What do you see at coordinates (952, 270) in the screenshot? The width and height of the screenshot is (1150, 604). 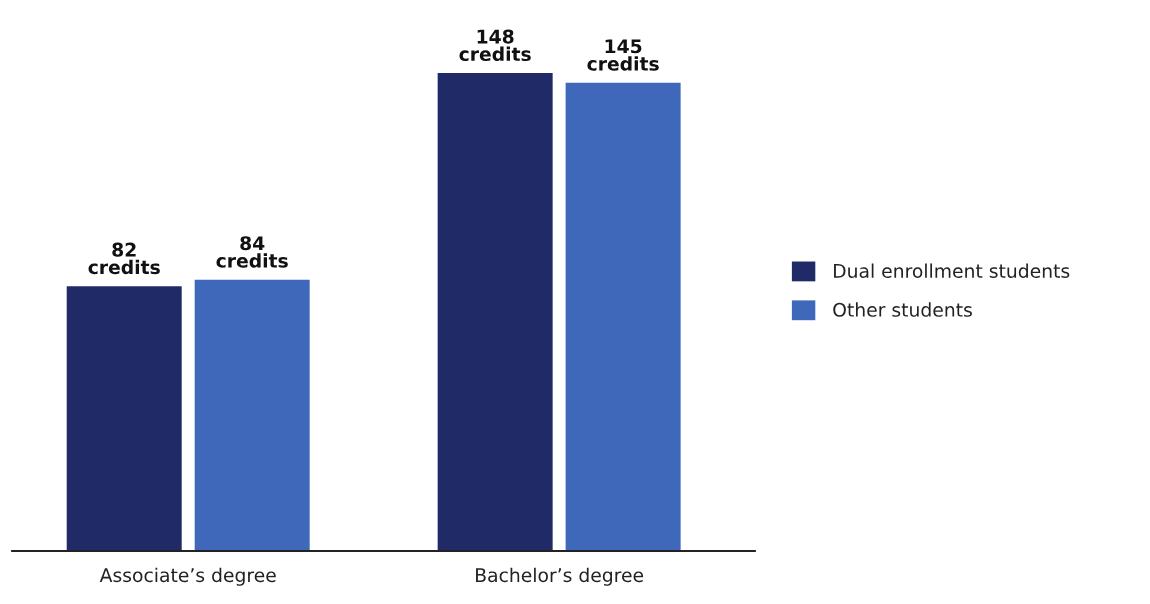 I see `legend-label: Dual enrollment students` at bounding box center [952, 270].